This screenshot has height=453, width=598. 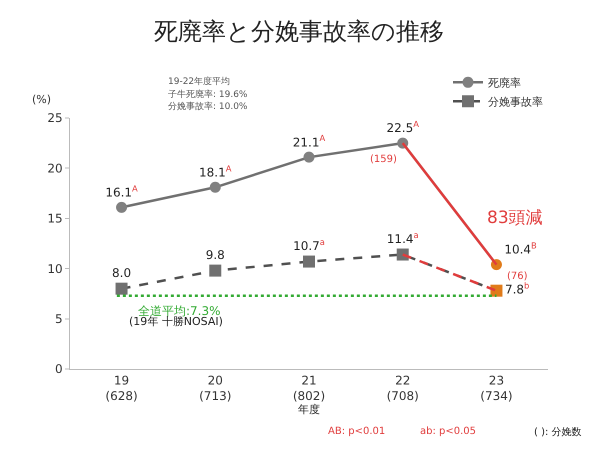 What do you see at coordinates (55, 269) in the screenshot?
I see `y-tick-label: 10` at bounding box center [55, 269].